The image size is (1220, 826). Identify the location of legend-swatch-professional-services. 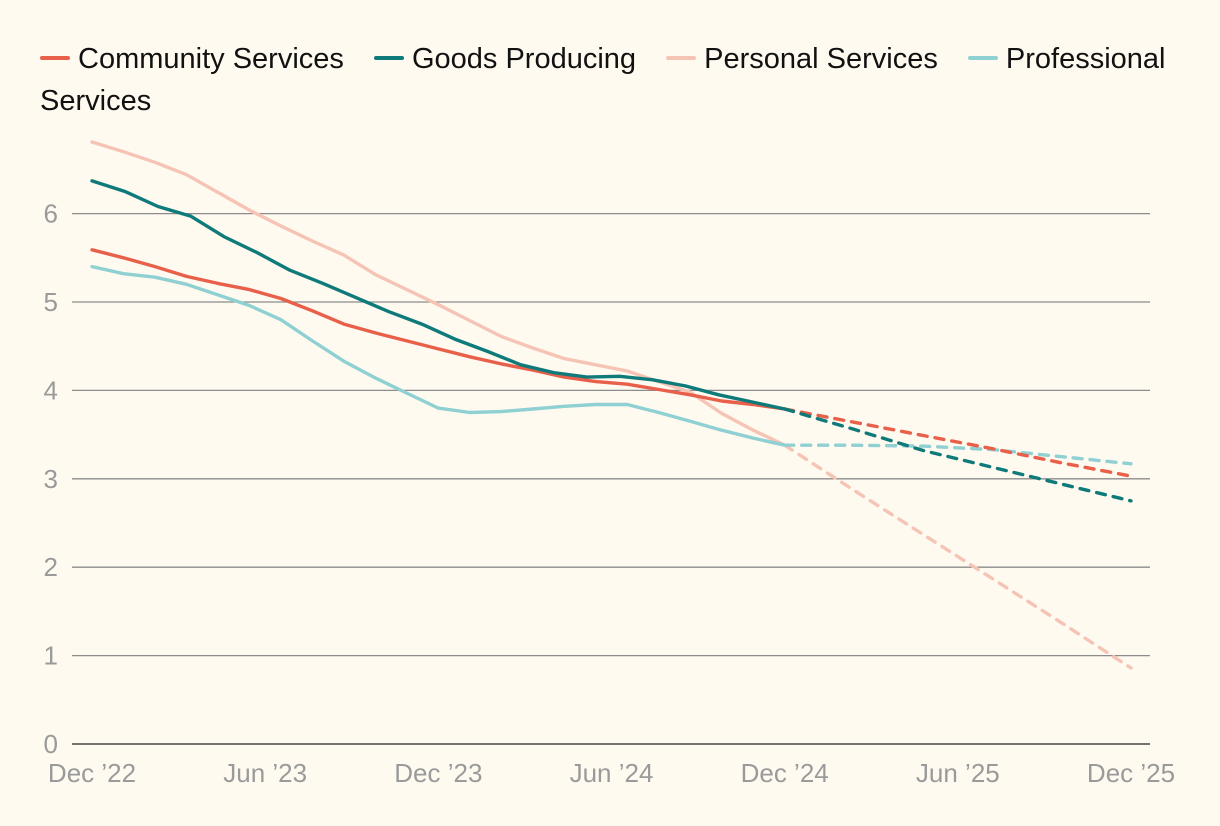
(982, 58).